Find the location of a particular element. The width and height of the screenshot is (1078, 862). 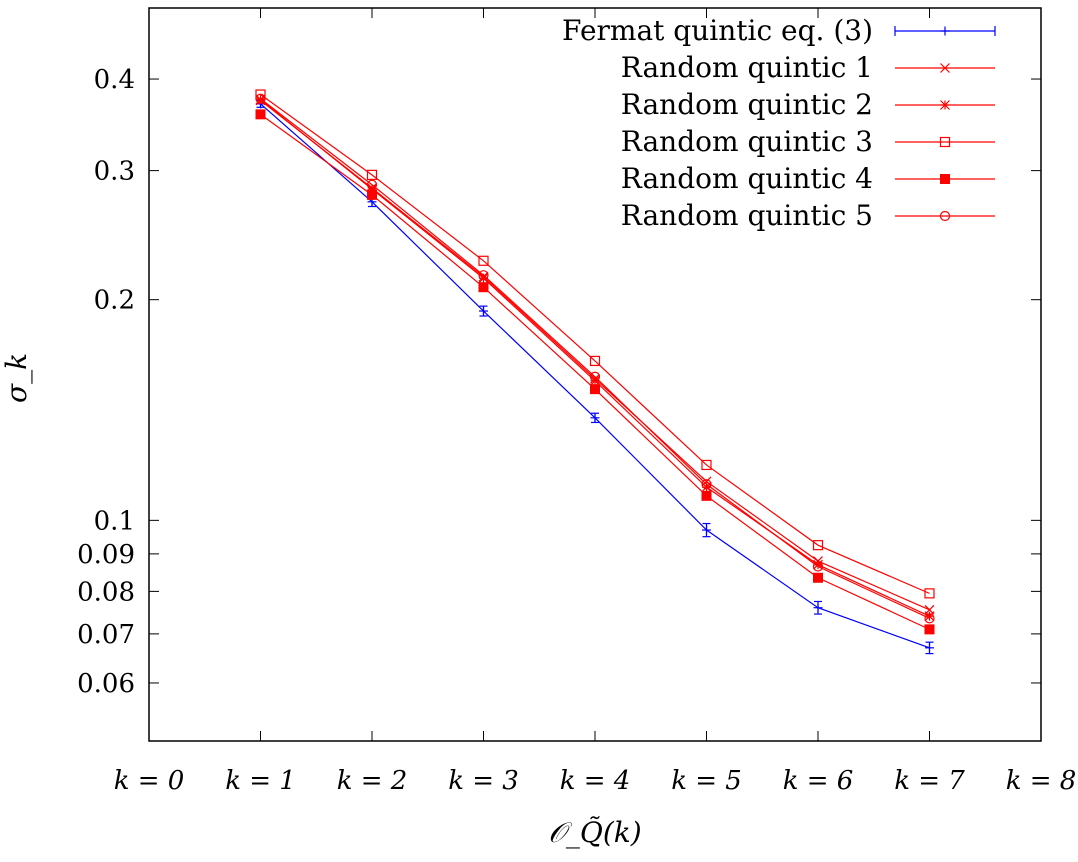

legend-entry-fermat-quintic-eq-3: Fermat quintic eq. (3) is located at coordinates (779, 30).